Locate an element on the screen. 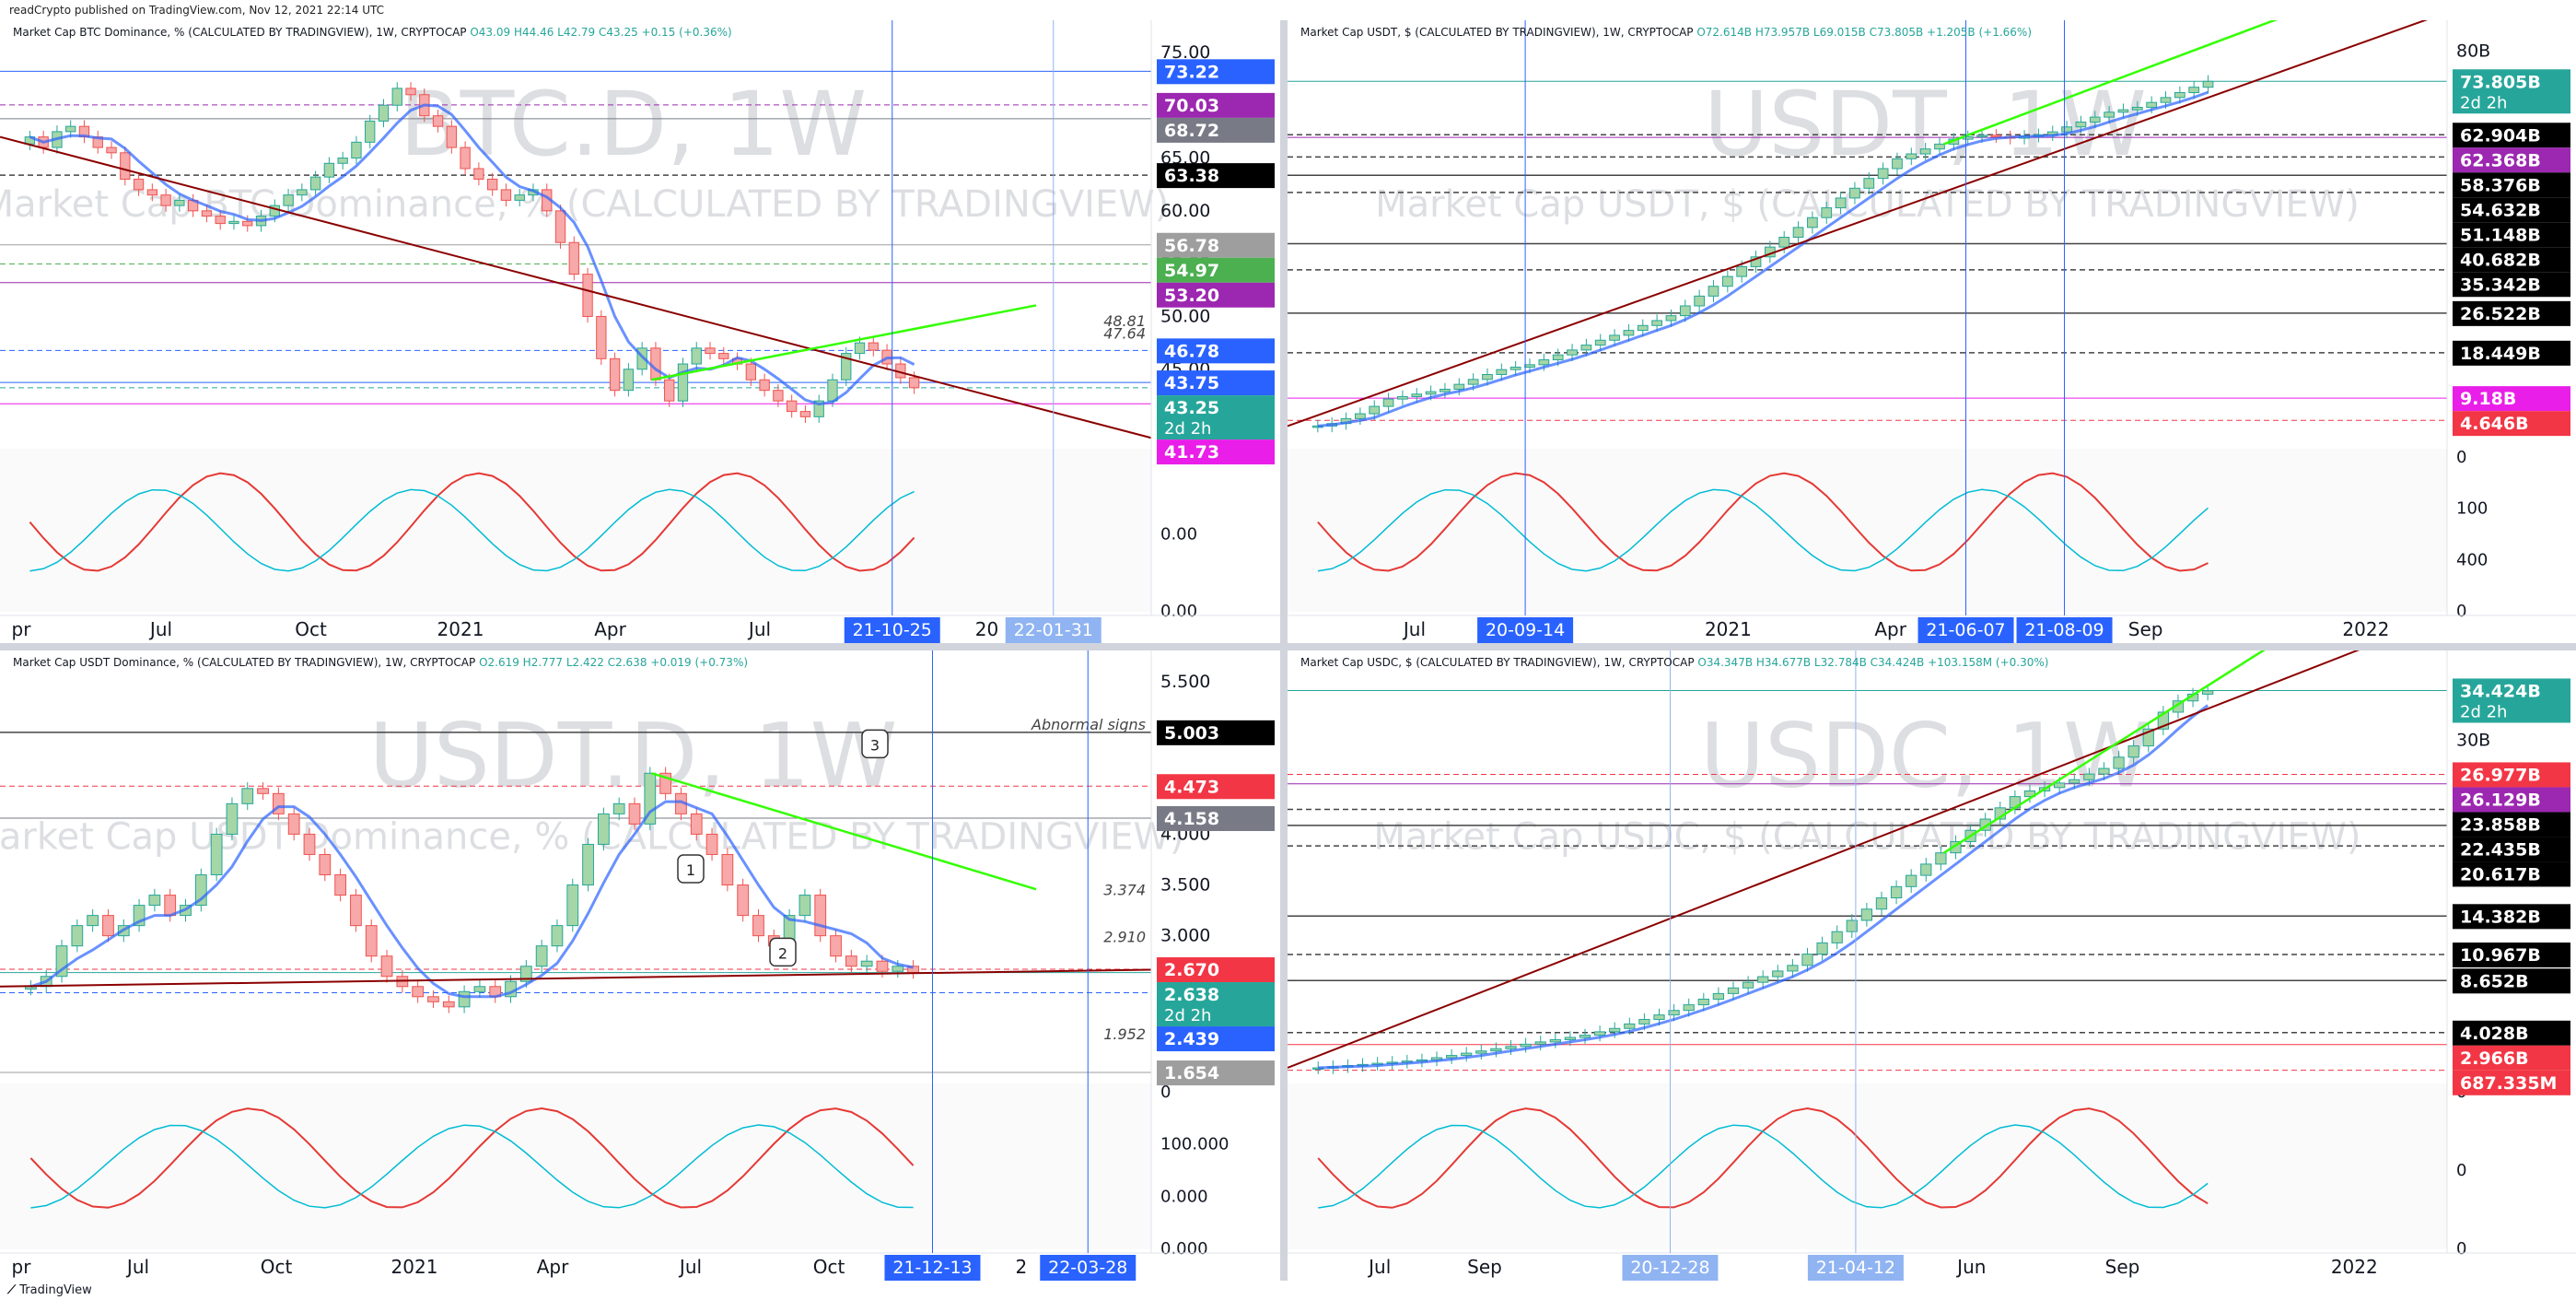 The width and height of the screenshot is (2576, 1300). date-marker-label: 21-10-25 is located at coordinates (893, 630).